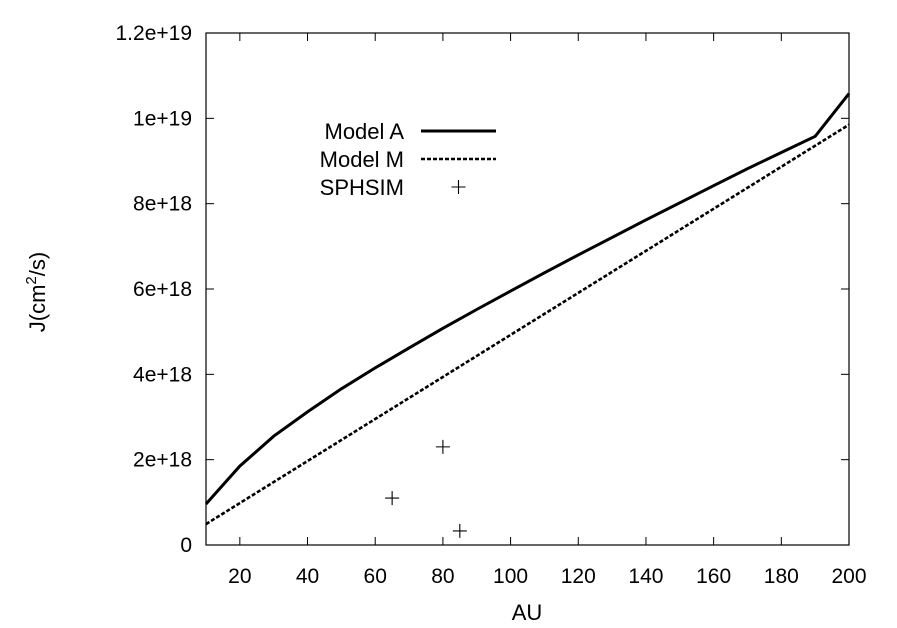 This screenshot has width=897, height=628. What do you see at coordinates (645, 576) in the screenshot?
I see `x-tick-label: 140` at bounding box center [645, 576].